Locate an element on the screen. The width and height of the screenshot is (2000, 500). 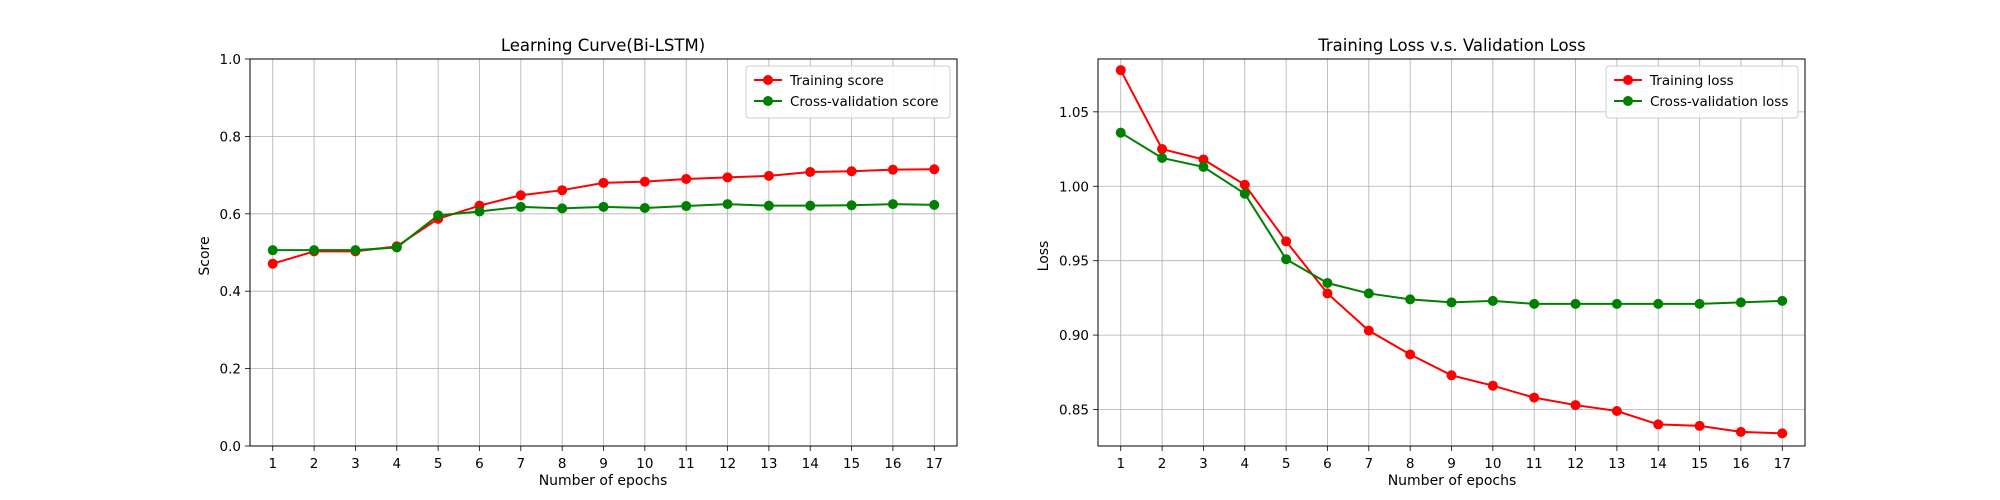
x-tick-label: 2 is located at coordinates (314, 464).